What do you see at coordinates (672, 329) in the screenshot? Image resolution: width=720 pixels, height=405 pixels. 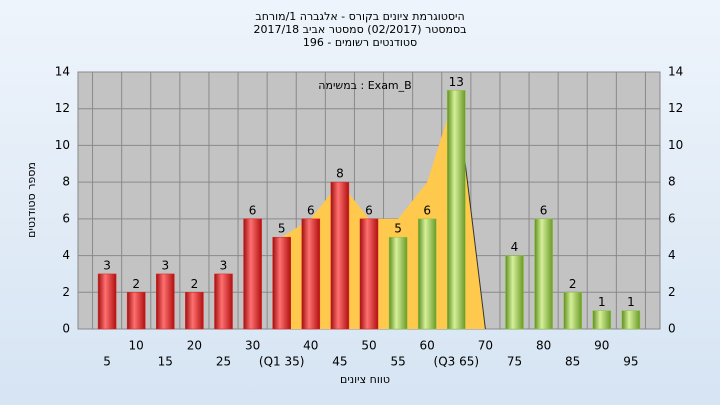 I see `y2-tick-label: 0` at bounding box center [672, 329].